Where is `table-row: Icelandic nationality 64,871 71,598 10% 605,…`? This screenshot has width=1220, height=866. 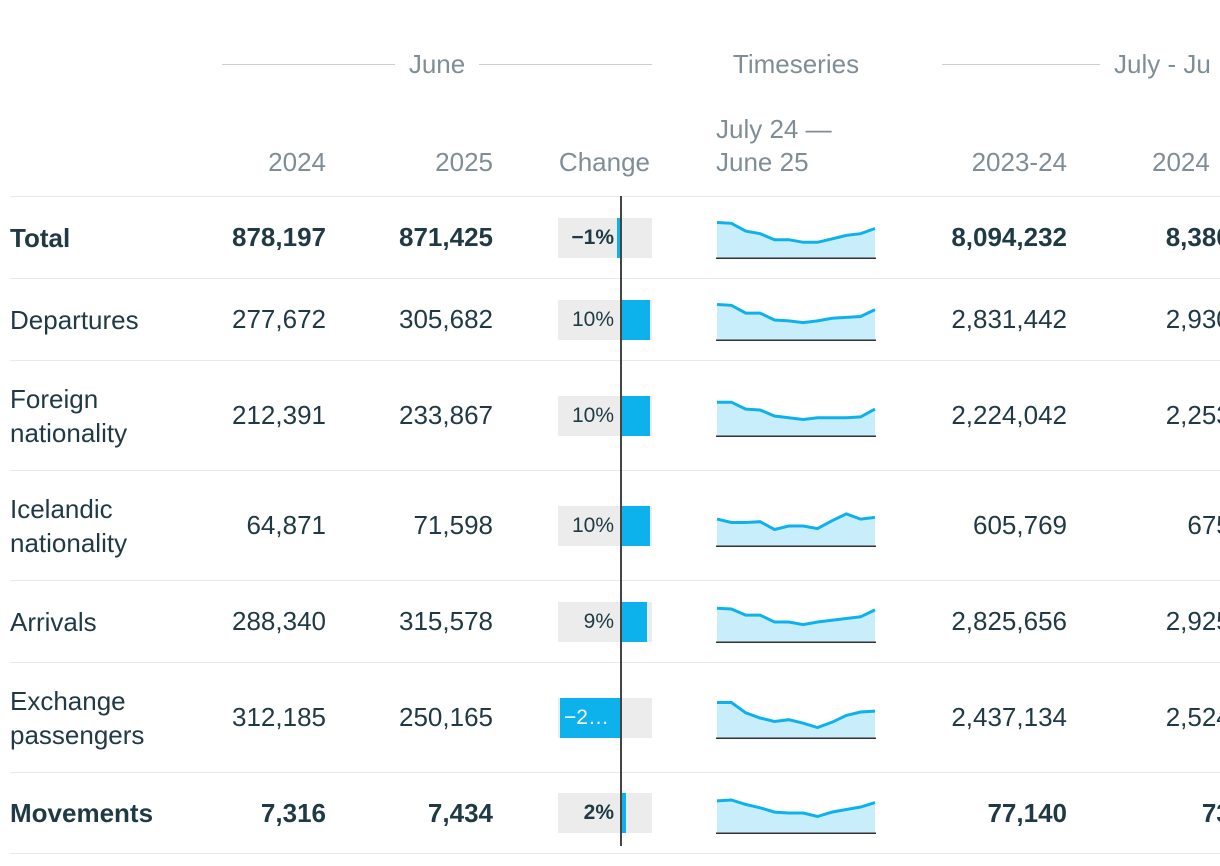 table-row: Icelandic nationality 64,871 71,598 10% 605,… is located at coordinates (615, 525).